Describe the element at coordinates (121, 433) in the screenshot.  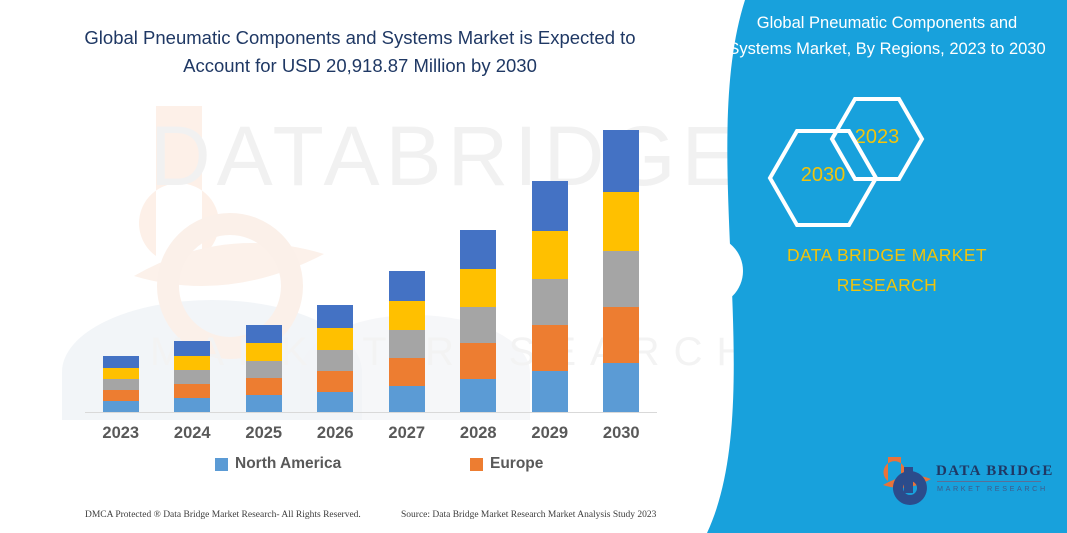
I see `x-label-2023: 2023` at that location.